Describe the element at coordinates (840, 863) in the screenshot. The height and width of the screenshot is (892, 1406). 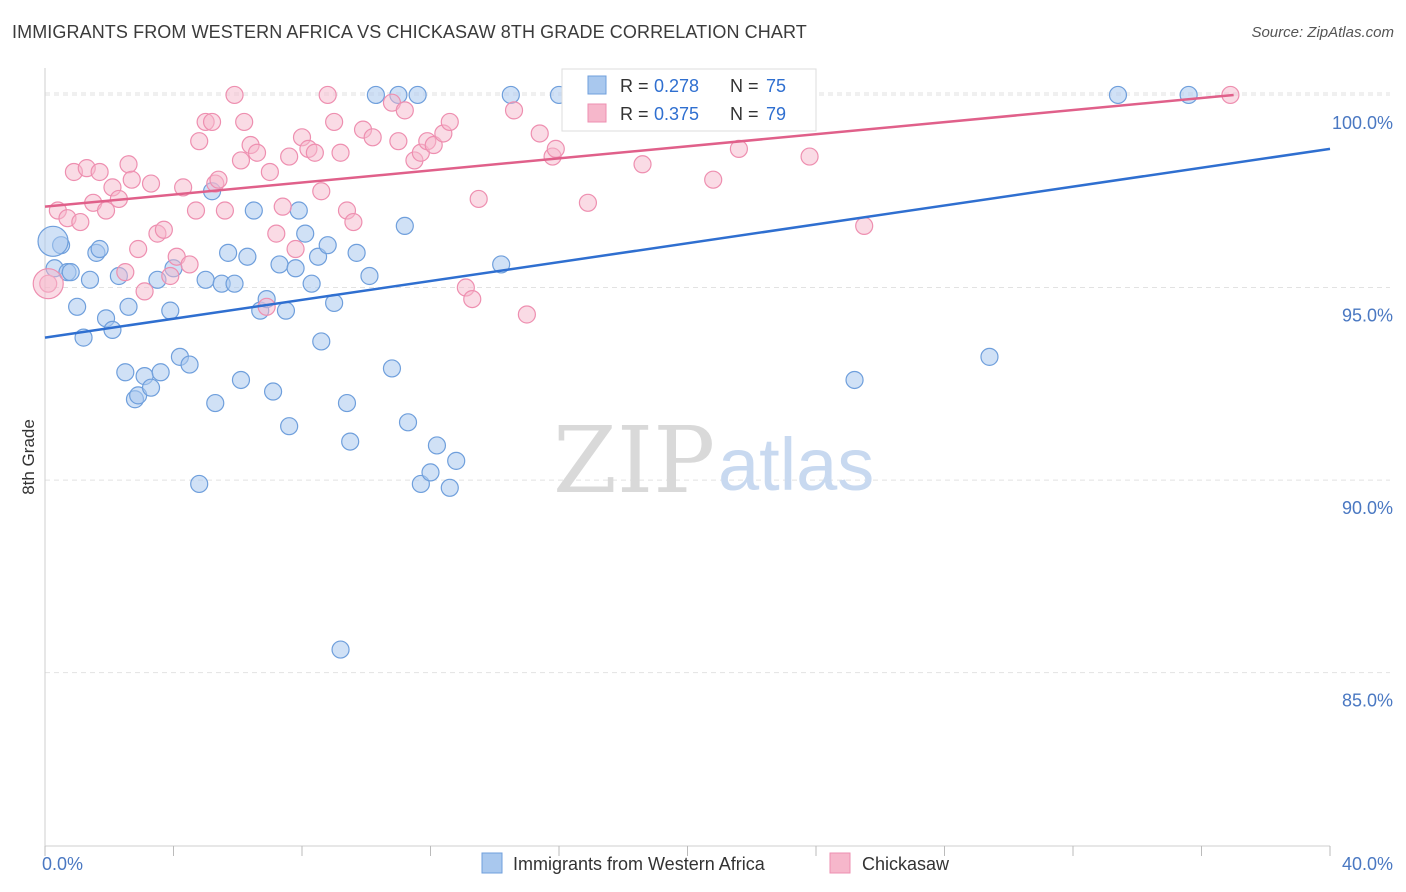
I see `bottom-legend-swatch-pink` at that location.